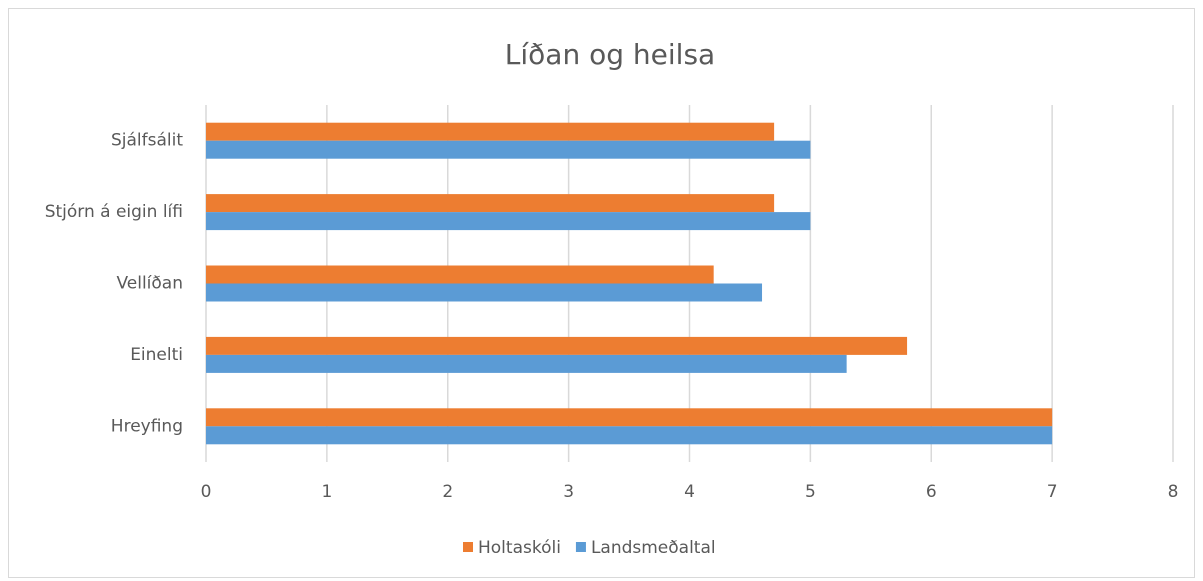 Image resolution: width=1203 pixels, height=581 pixels. Describe the element at coordinates (114, 212) in the screenshot. I see `y-tick-label: Stjórn á eigin lífi` at that location.